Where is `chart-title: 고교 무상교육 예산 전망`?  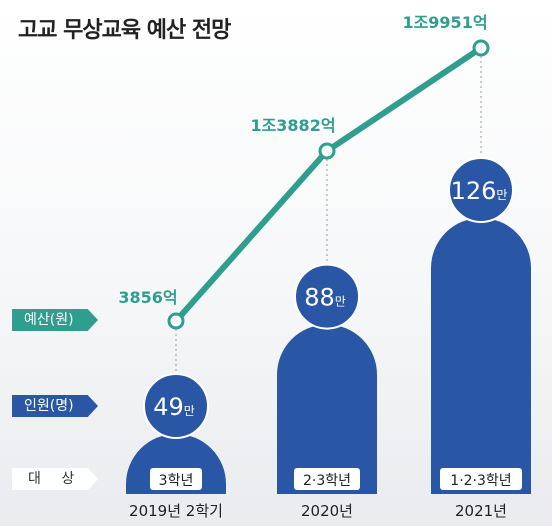 chart-title: 고교 무상교육 예산 전망 is located at coordinates (124, 30).